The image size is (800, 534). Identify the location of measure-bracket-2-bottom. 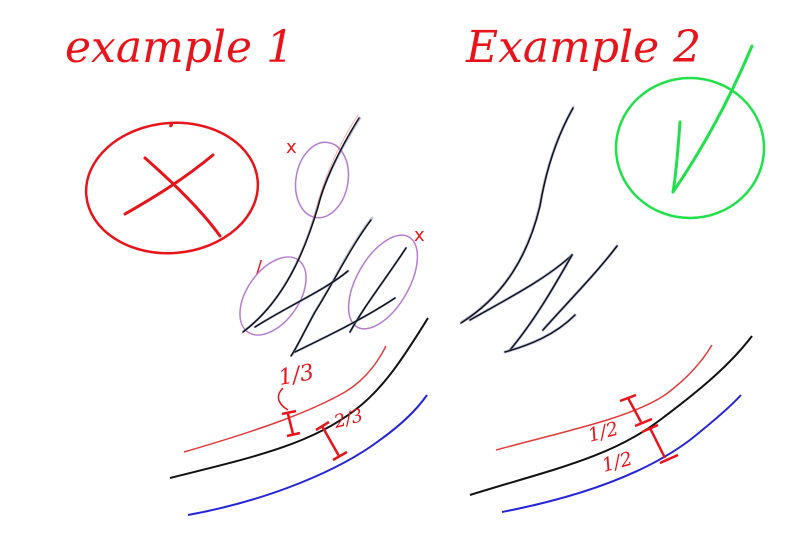
(660, 444).